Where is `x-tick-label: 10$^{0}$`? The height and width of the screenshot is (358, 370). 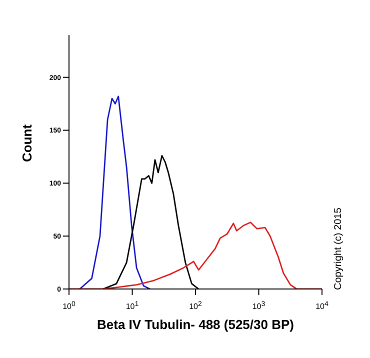 x-tick-label: 10$^{0}$ is located at coordinates (69, 305).